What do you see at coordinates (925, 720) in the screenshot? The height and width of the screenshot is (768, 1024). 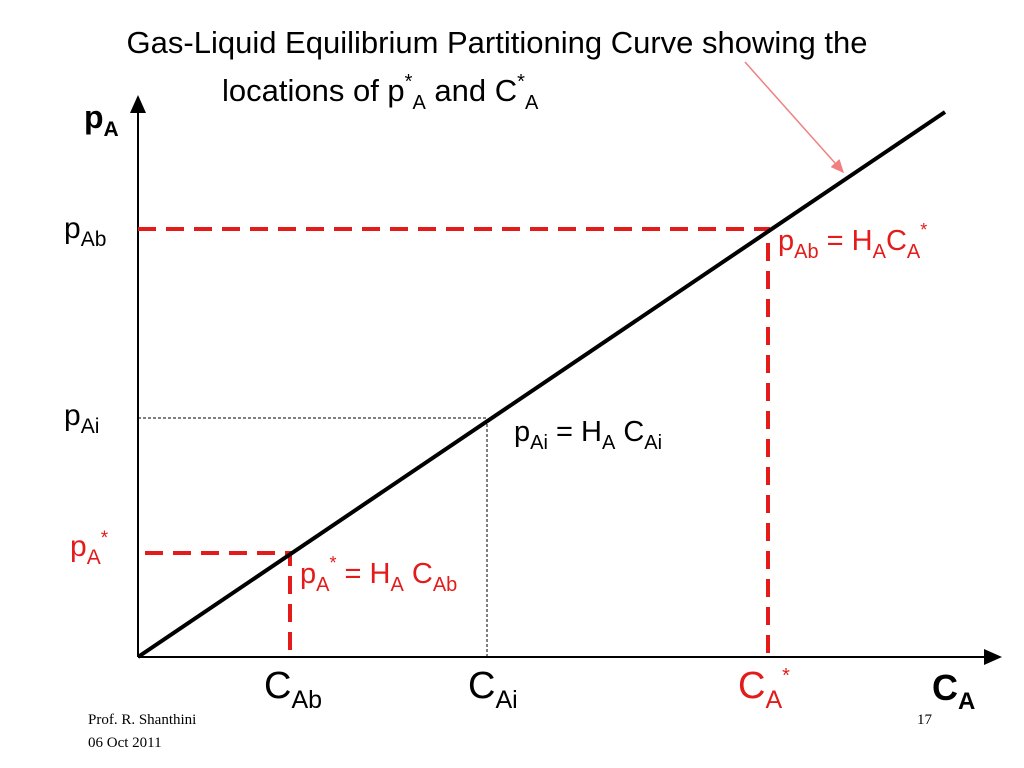 I see `page-number: 17` at bounding box center [925, 720].